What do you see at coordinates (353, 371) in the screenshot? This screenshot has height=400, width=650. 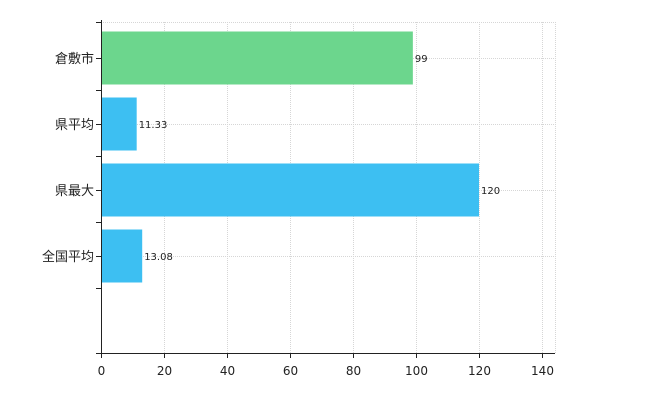 I see `x-tick-label: 80` at bounding box center [353, 371].